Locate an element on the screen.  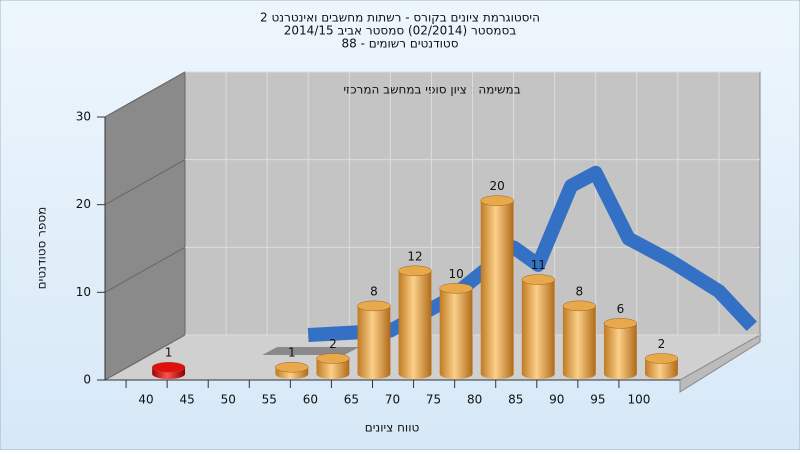
x-tick-label: 55 is located at coordinates (269, 400).